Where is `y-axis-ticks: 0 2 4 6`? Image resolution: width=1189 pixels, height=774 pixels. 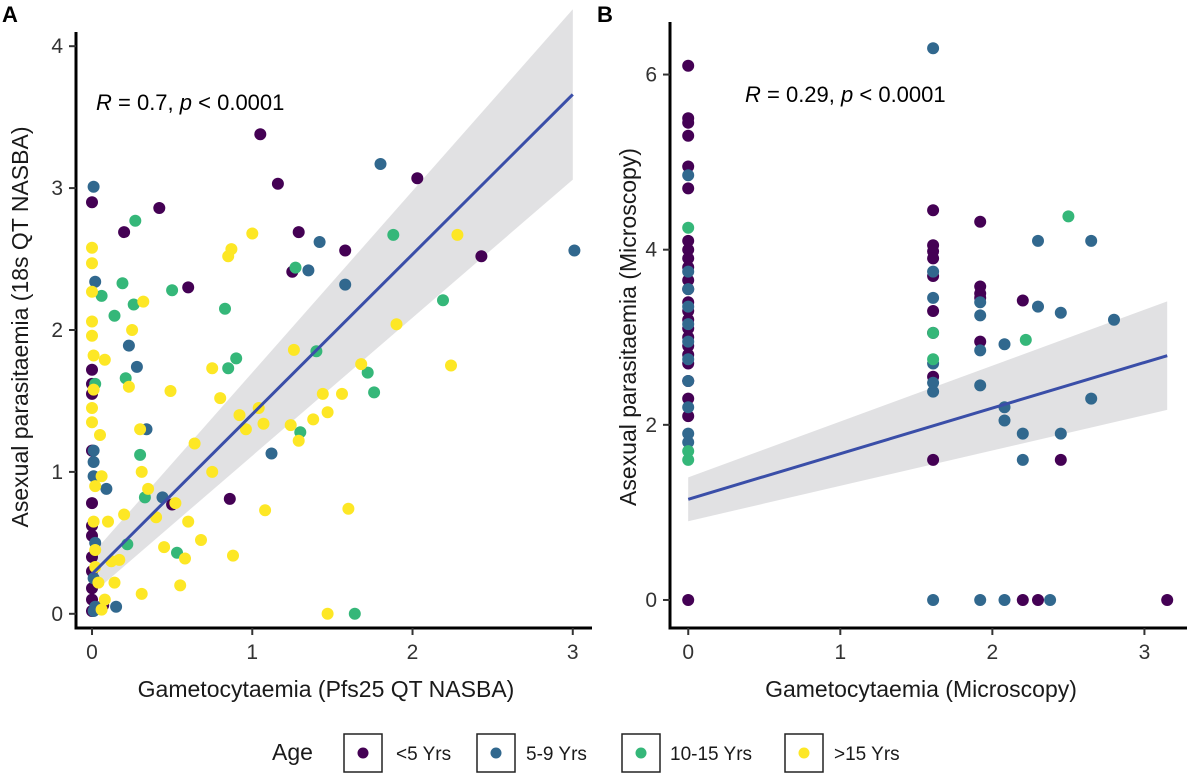 y-axis-ticks: 0 2 4 6 is located at coordinates (657, 338).